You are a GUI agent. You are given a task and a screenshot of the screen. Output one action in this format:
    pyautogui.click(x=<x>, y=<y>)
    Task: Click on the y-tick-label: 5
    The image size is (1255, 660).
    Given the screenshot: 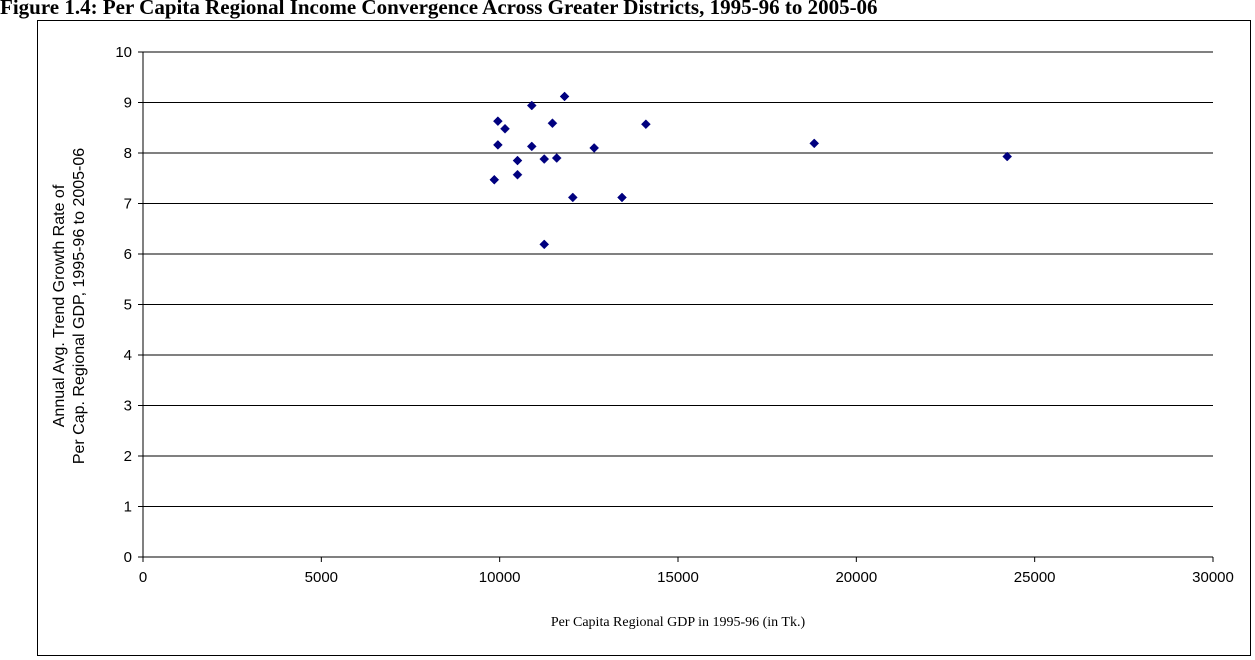 What is the action you would take?
    pyautogui.click(x=128, y=305)
    